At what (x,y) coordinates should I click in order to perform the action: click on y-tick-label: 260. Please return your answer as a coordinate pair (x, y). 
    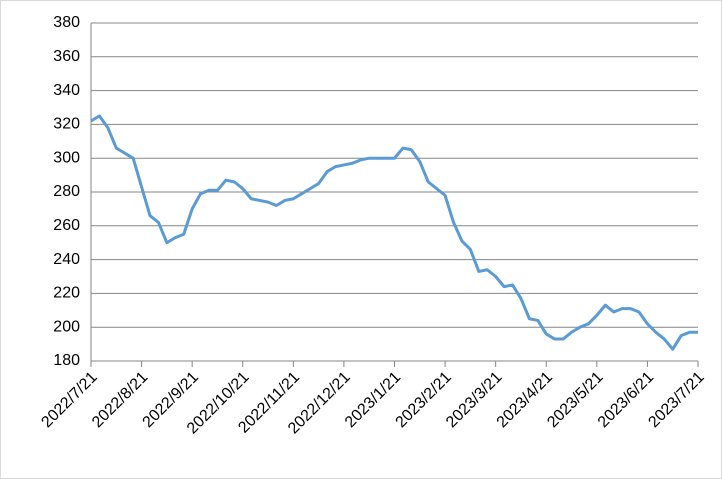
    Looking at the image, I should click on (66, 225).